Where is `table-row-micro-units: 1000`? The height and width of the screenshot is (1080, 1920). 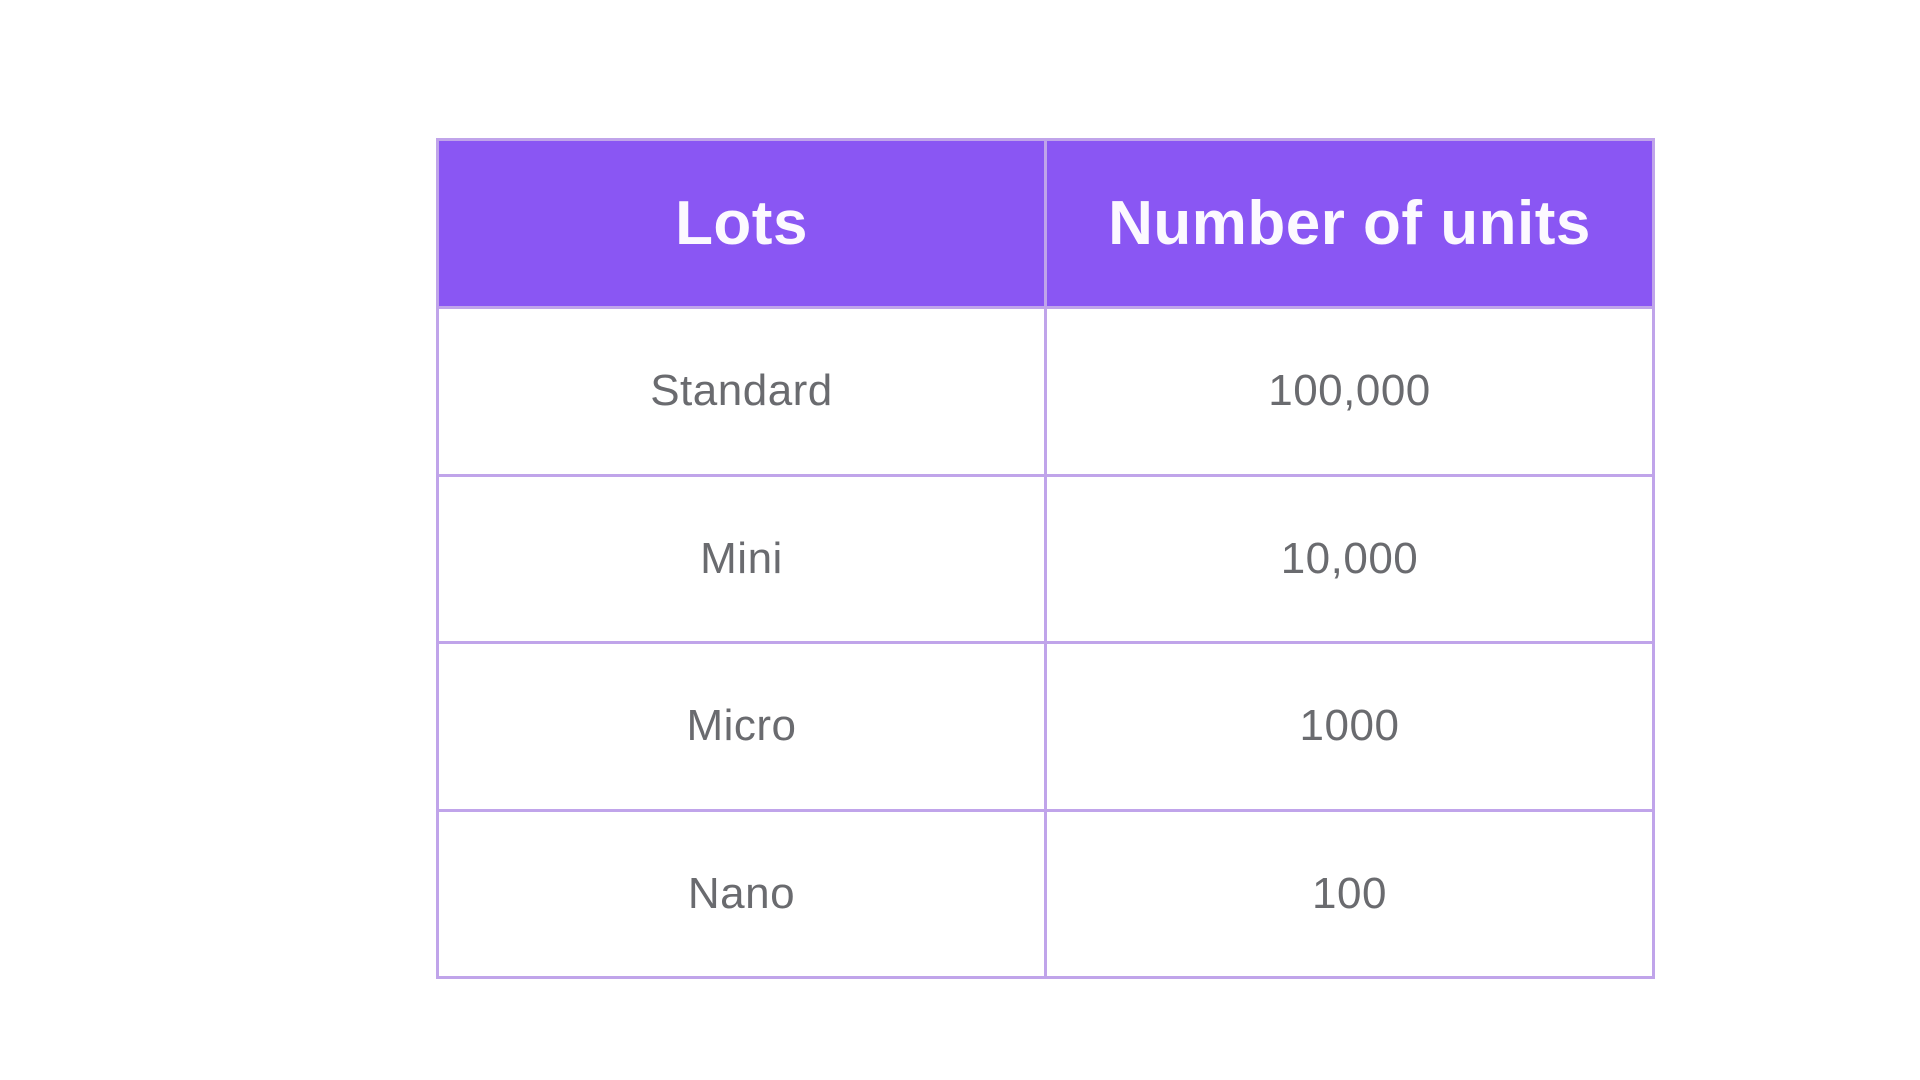 table-row-micro-units: 1000 is located at coordinates (1349, 726).